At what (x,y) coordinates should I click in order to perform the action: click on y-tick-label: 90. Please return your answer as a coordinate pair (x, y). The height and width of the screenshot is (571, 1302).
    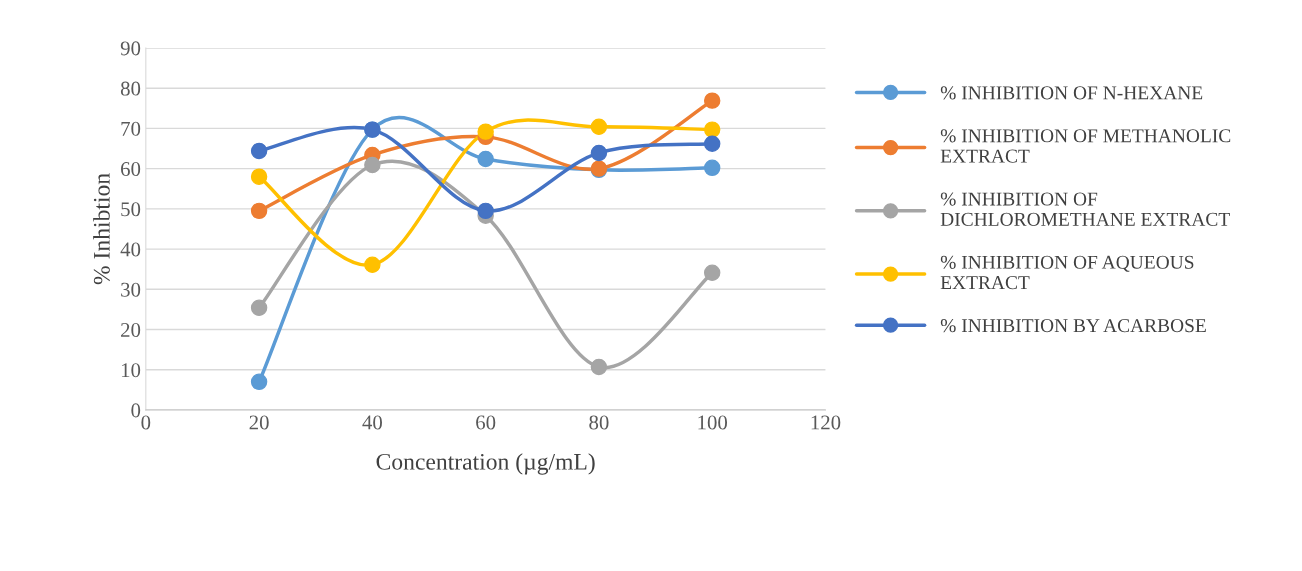
    Looking at the image, I should click on (130, 48).